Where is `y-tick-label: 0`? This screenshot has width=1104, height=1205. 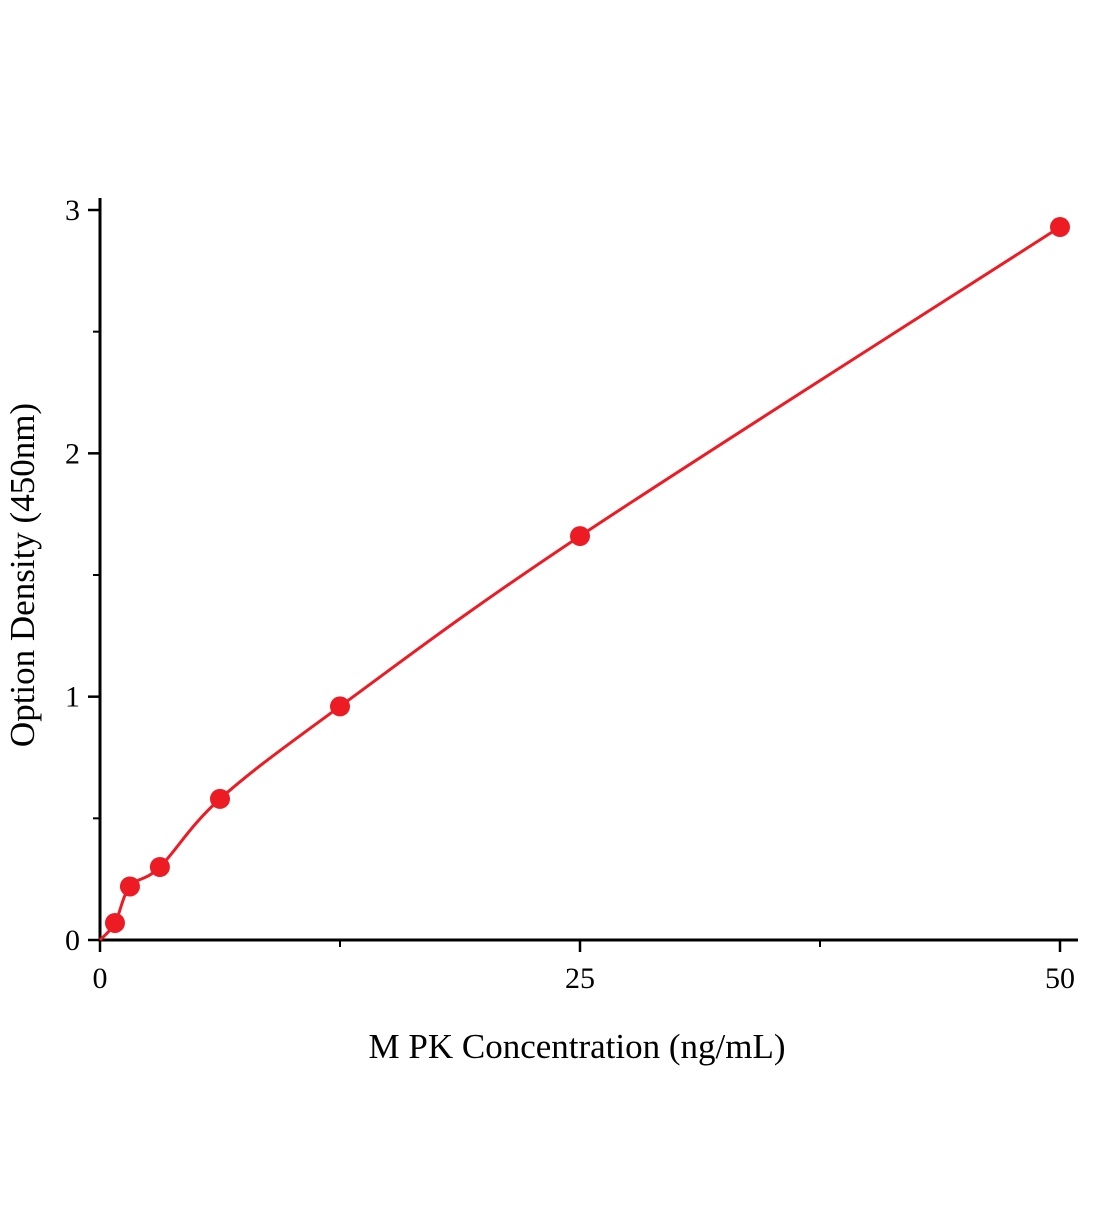
y-tick-label: 0 is located at coordinates (72, 940).